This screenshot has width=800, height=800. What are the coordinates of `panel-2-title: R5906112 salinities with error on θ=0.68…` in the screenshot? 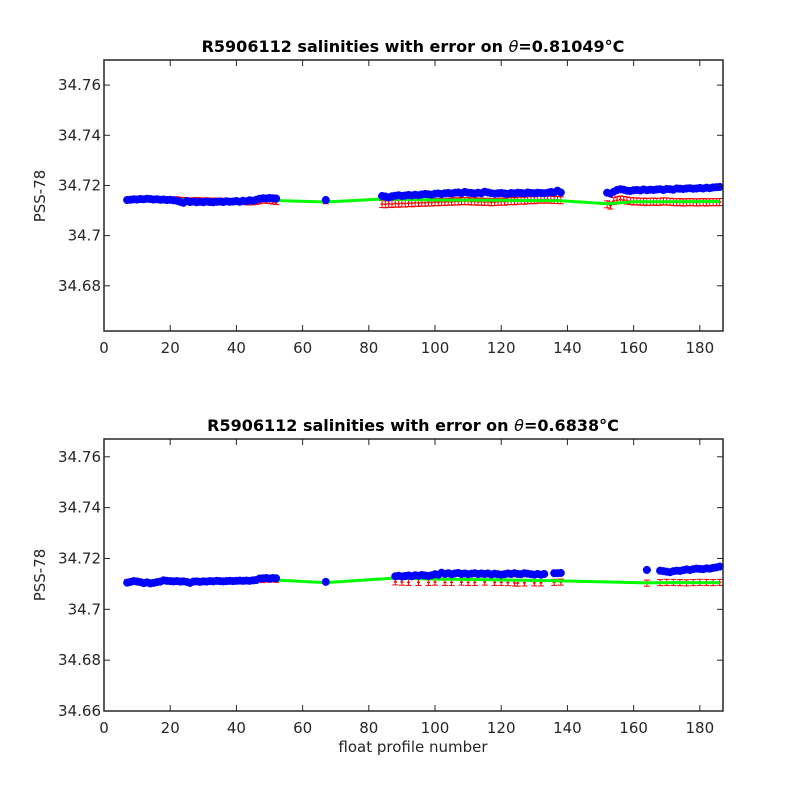 It's located at (413, 425).